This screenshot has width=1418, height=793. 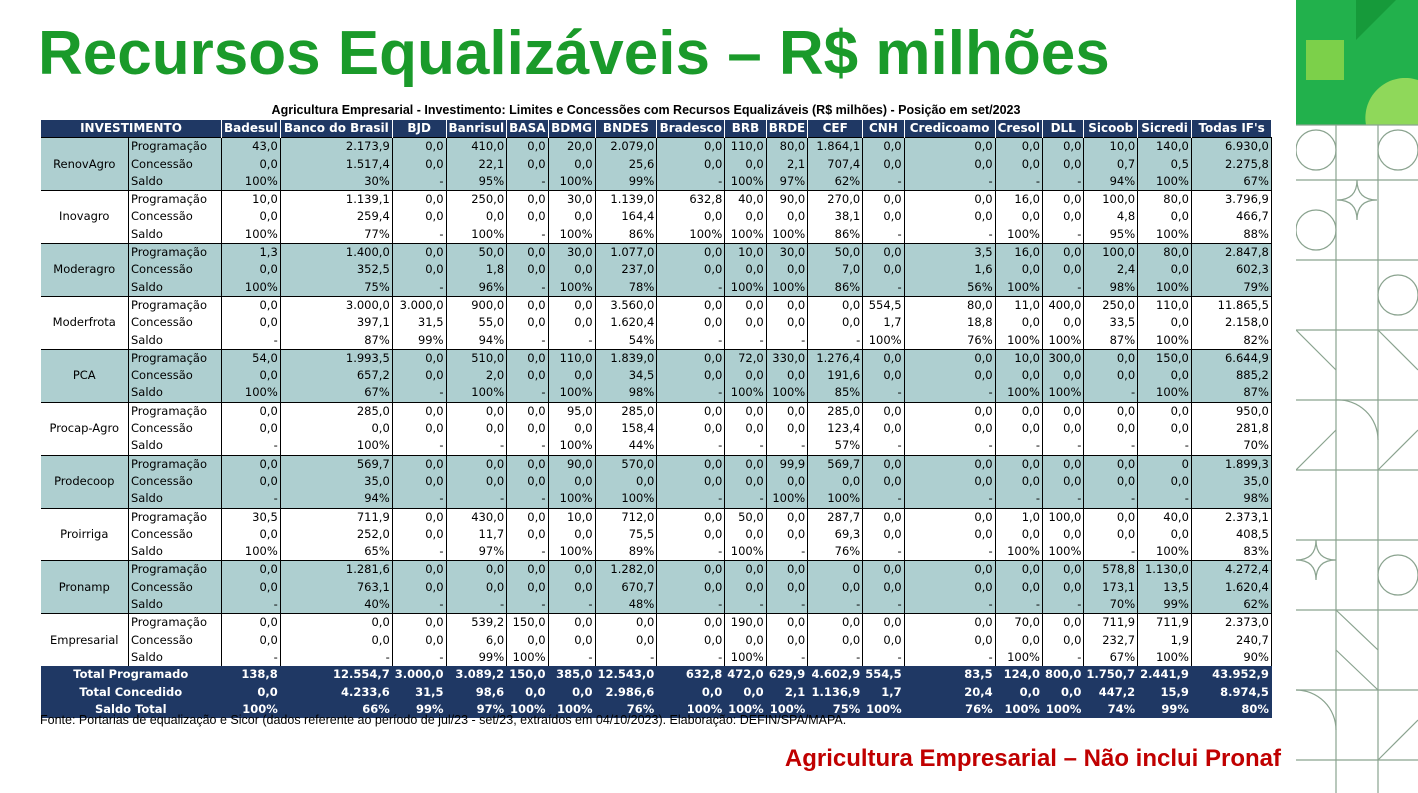 What do you see at coordinates (835, 692) in the screenshot?
I see `total-cell: 1.136,9` at bounding box center [835, 692].